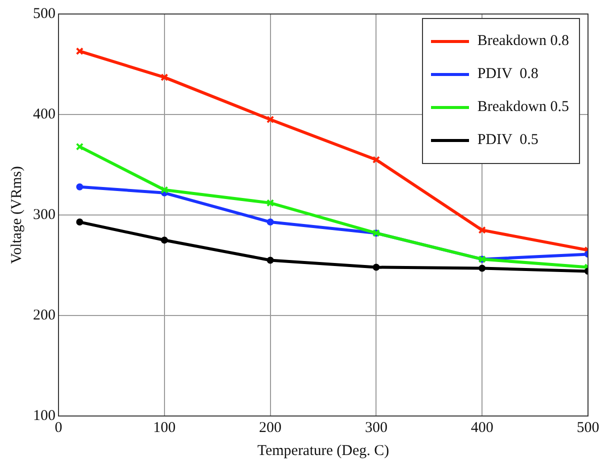 The height and width of the screenshot is (466, 607). What do you see at coordinates (58, 428) in the screenshot?
I see `x-tick-label: 0` at bounding box center [58, 428].